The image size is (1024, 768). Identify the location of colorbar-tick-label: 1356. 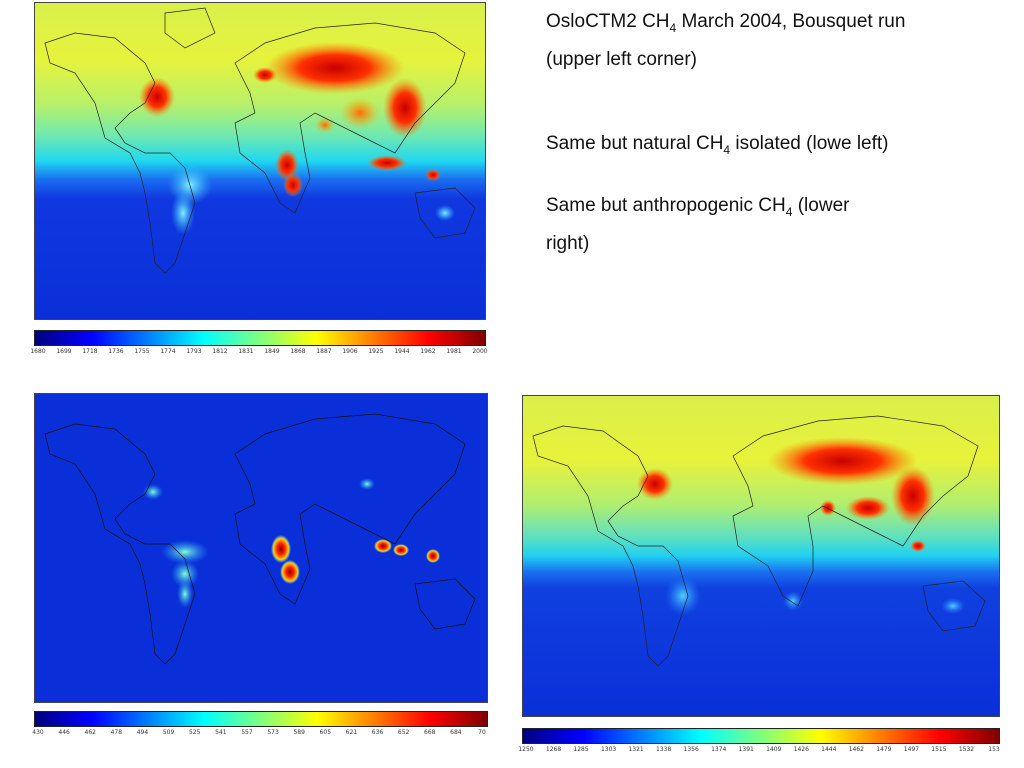
(691, 749).